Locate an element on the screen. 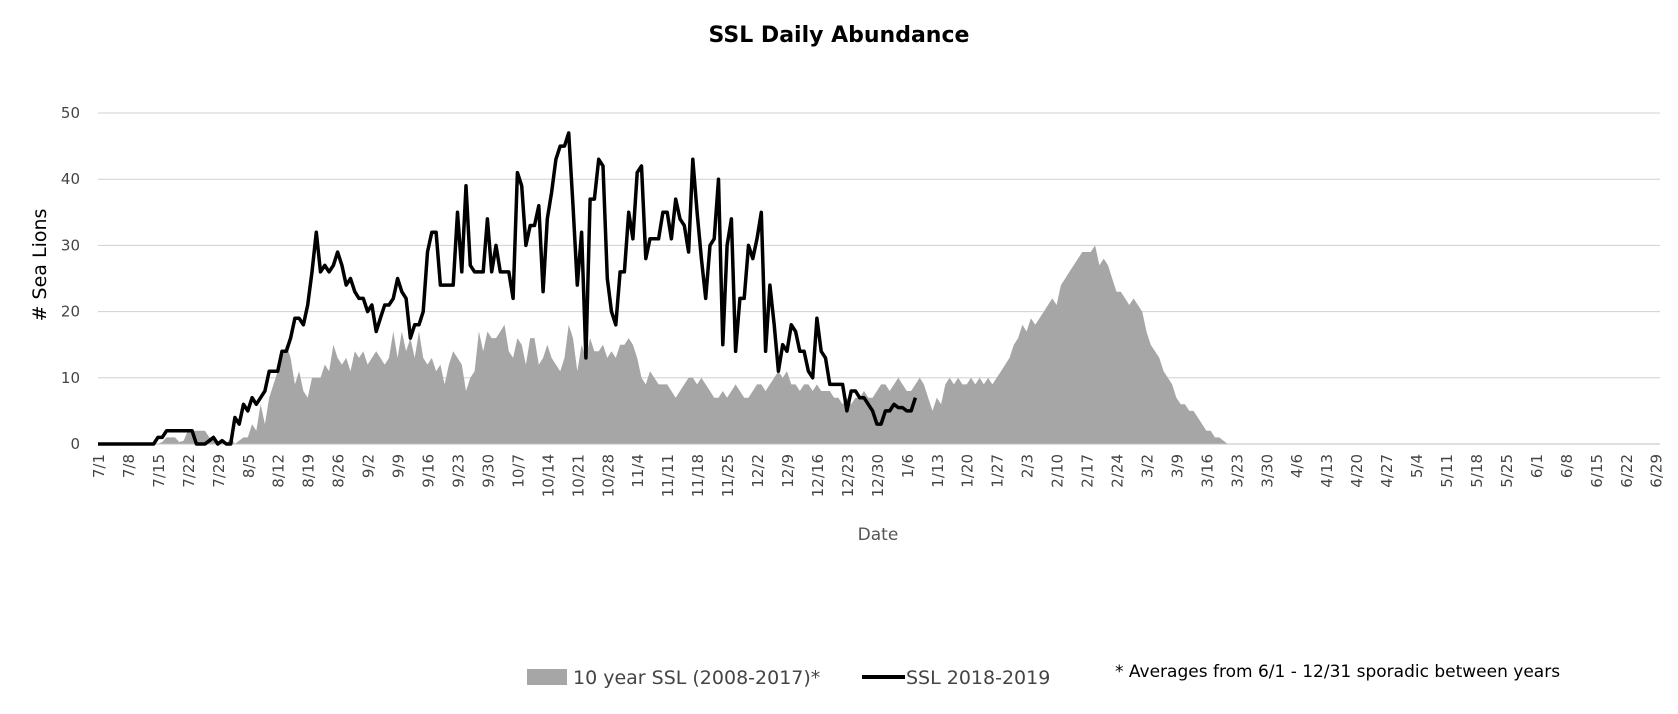 The image size is (1678, 714). x-tick-label: 2/24 is located at coordinates (1118, 471).